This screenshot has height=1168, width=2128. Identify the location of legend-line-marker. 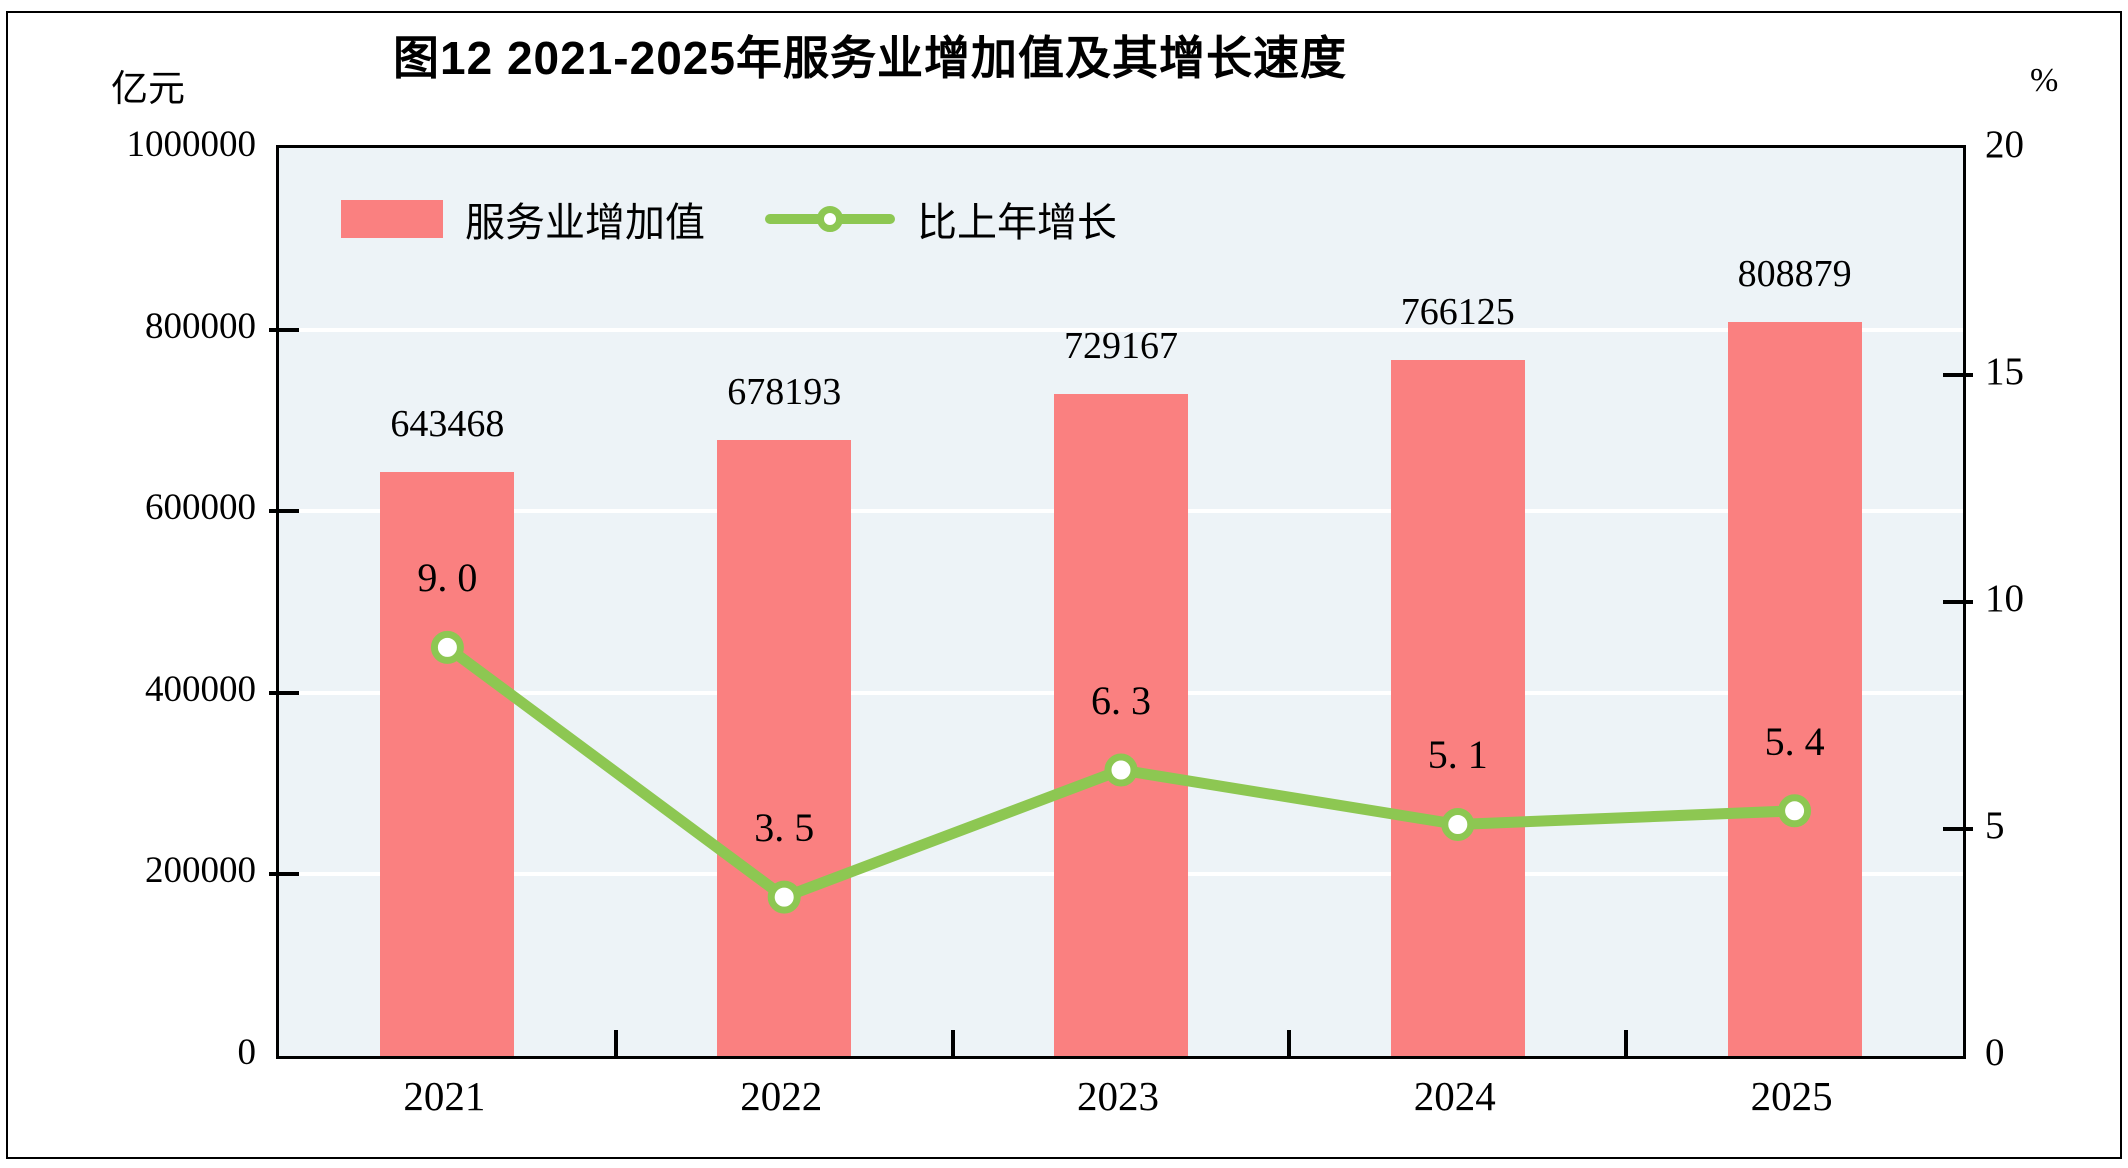
(830, 219).